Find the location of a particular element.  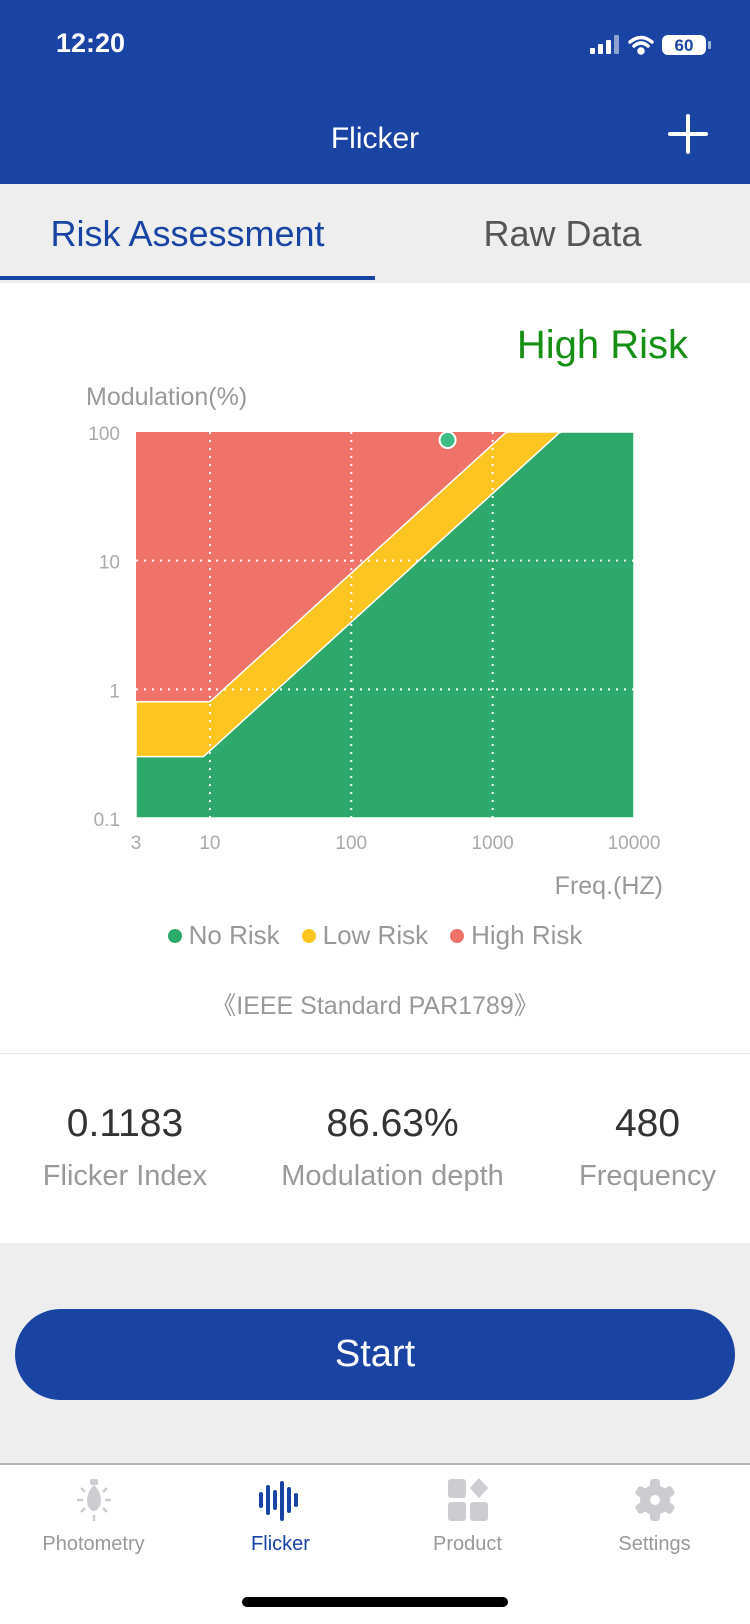

x-tick-label: 1000 is located at coordinates (492, 843).